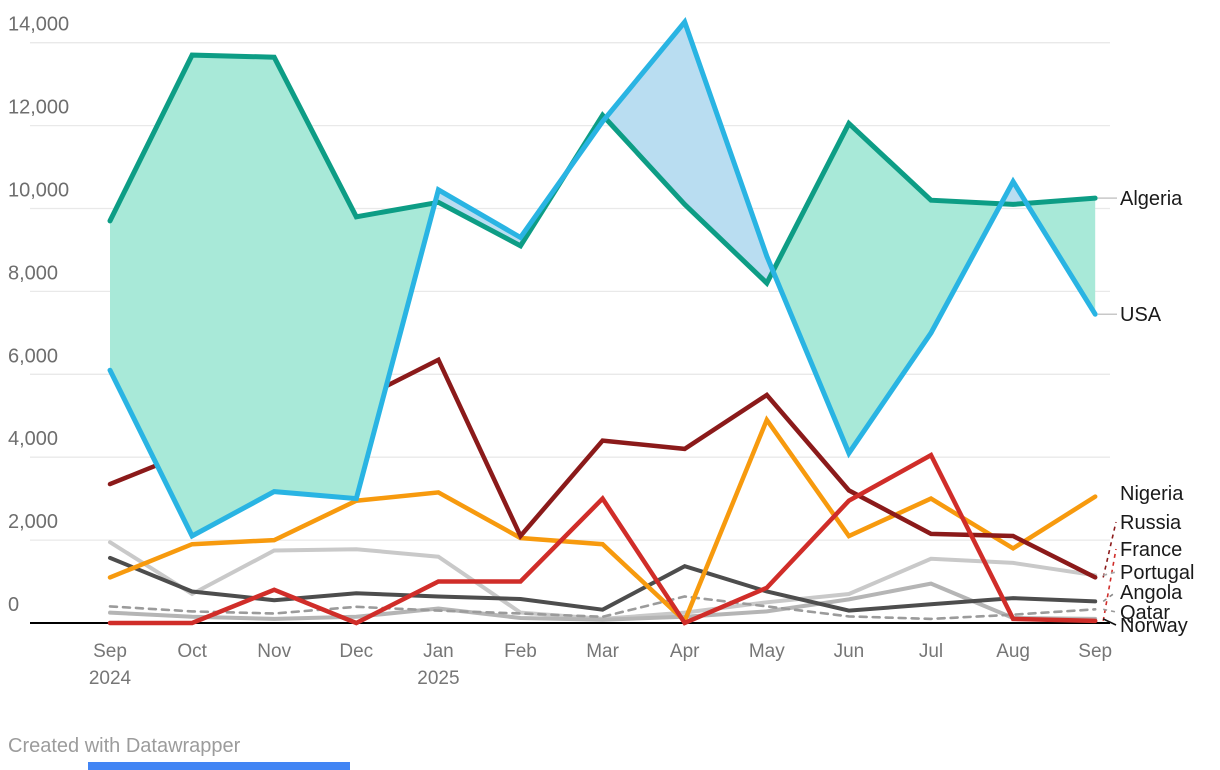 This screenshot has width=1220, height=770. I want to click on x-axis-month-label: Oct, so click(192, 651).